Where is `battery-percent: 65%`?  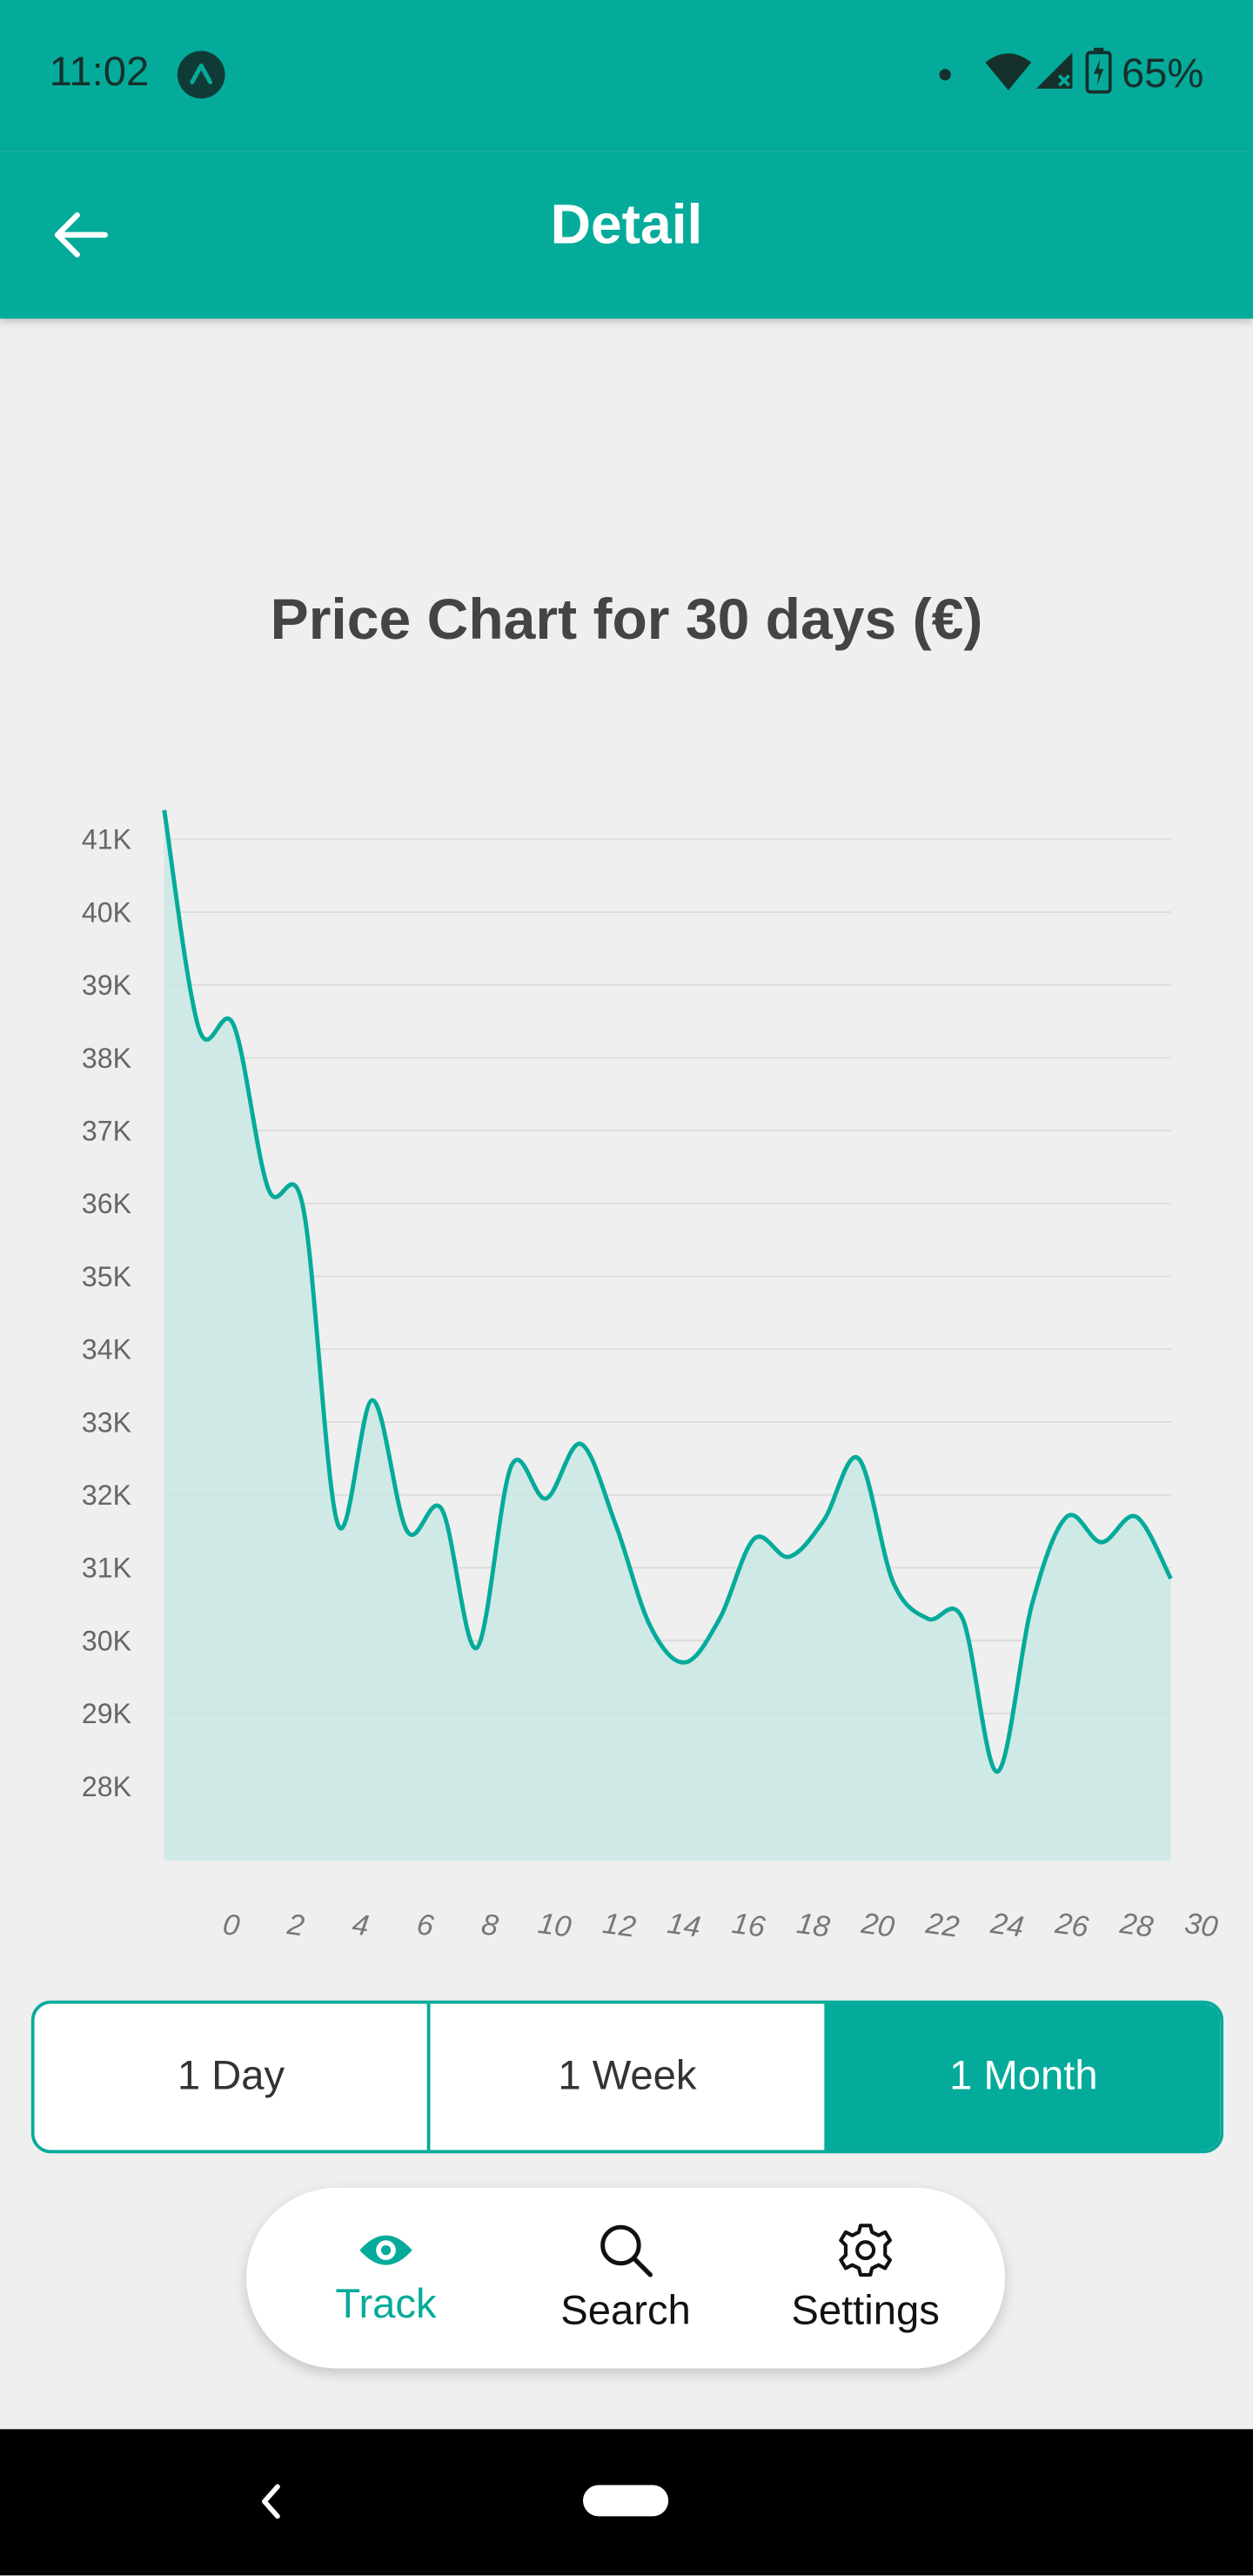 battery-percent: 65% is located at coordinates (1162, 73).